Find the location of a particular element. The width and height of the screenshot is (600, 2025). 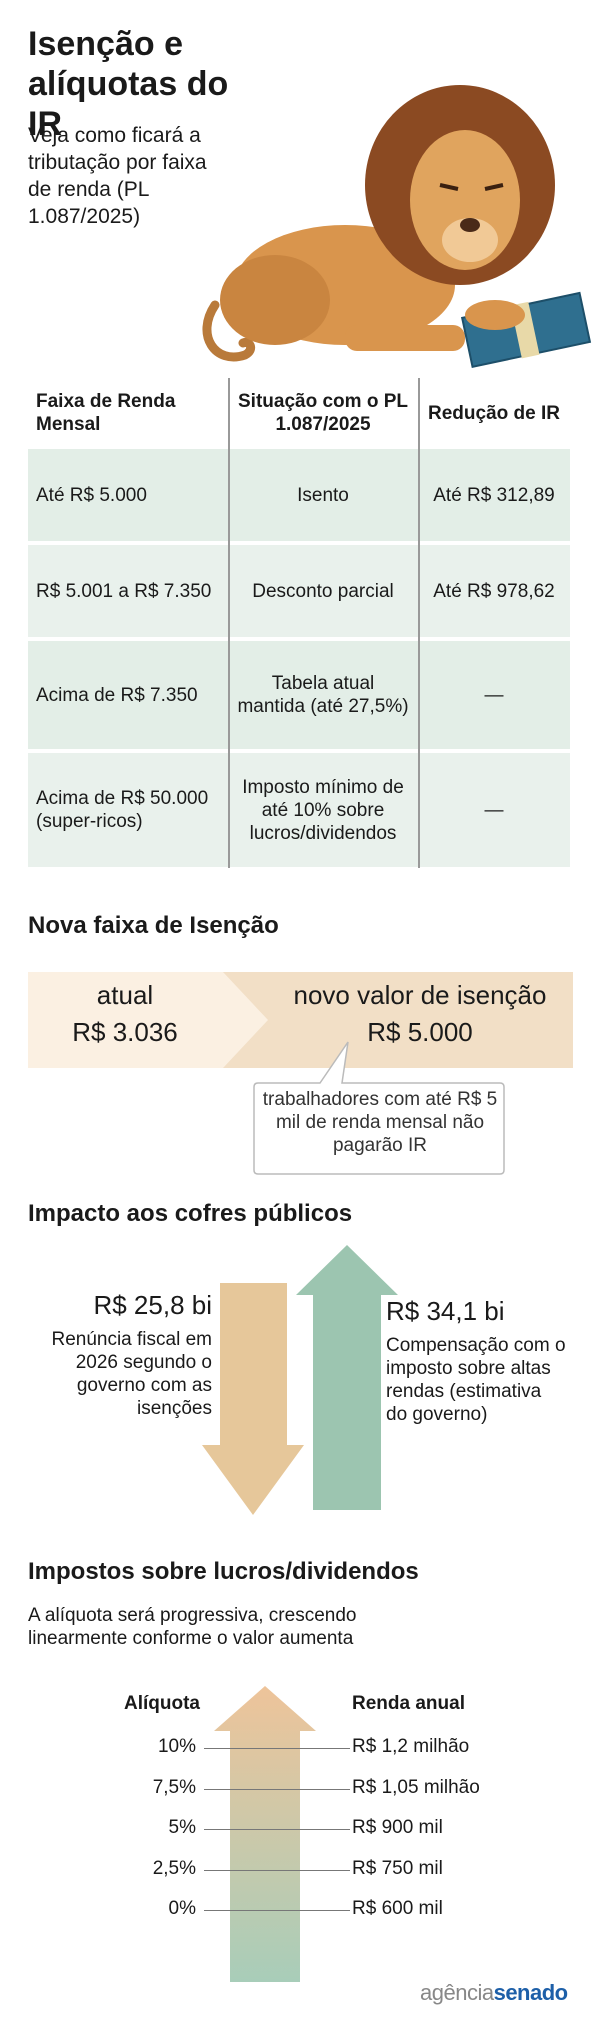

section-title: Nova faixa de Isenção is located at coordinates (153, 925).